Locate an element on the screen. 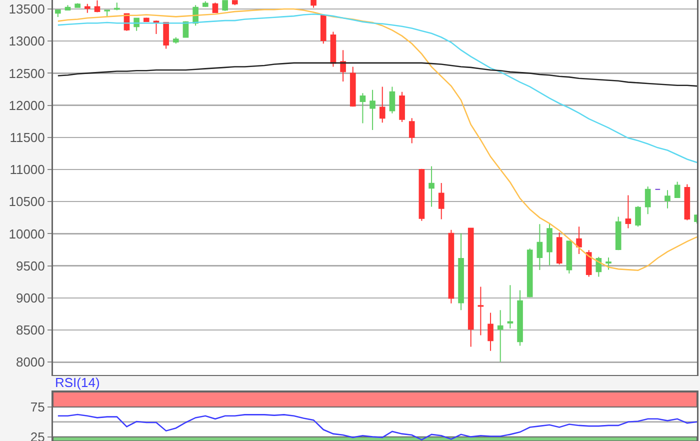 This screenshot has width=700, height=441. y-tick-label: 8000 is located at coordinates (30, 362).